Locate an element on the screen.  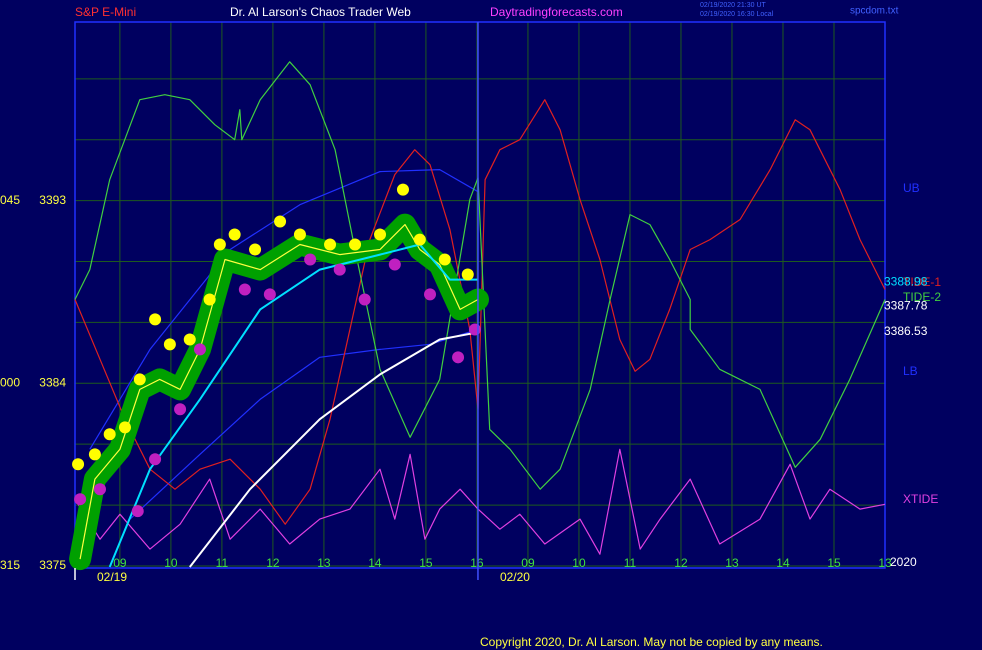
left-scale-label: 000 is located at coordinates (10, 382).